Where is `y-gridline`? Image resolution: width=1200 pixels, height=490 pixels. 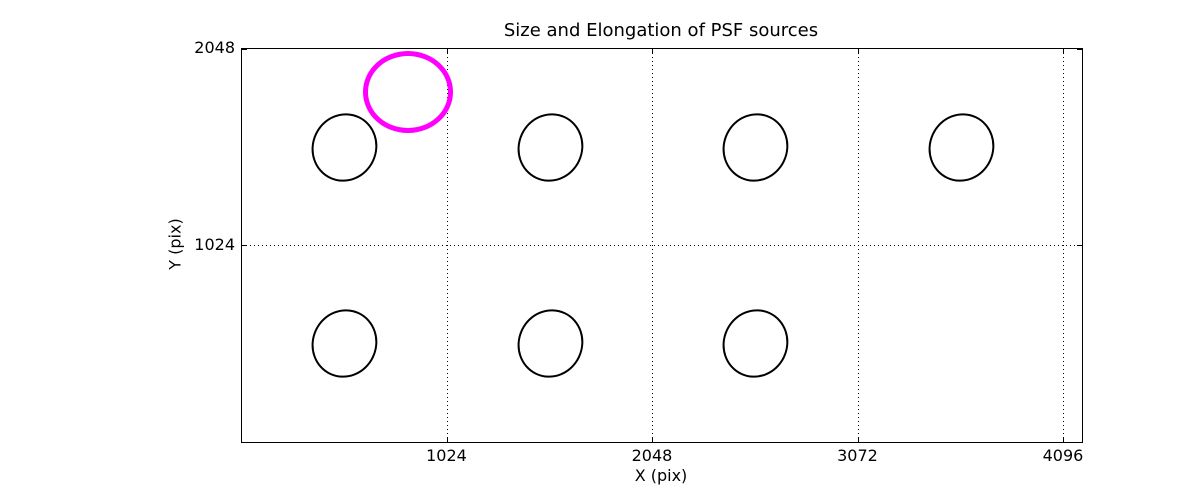 y-gridline is located at coordinates (662, 245).